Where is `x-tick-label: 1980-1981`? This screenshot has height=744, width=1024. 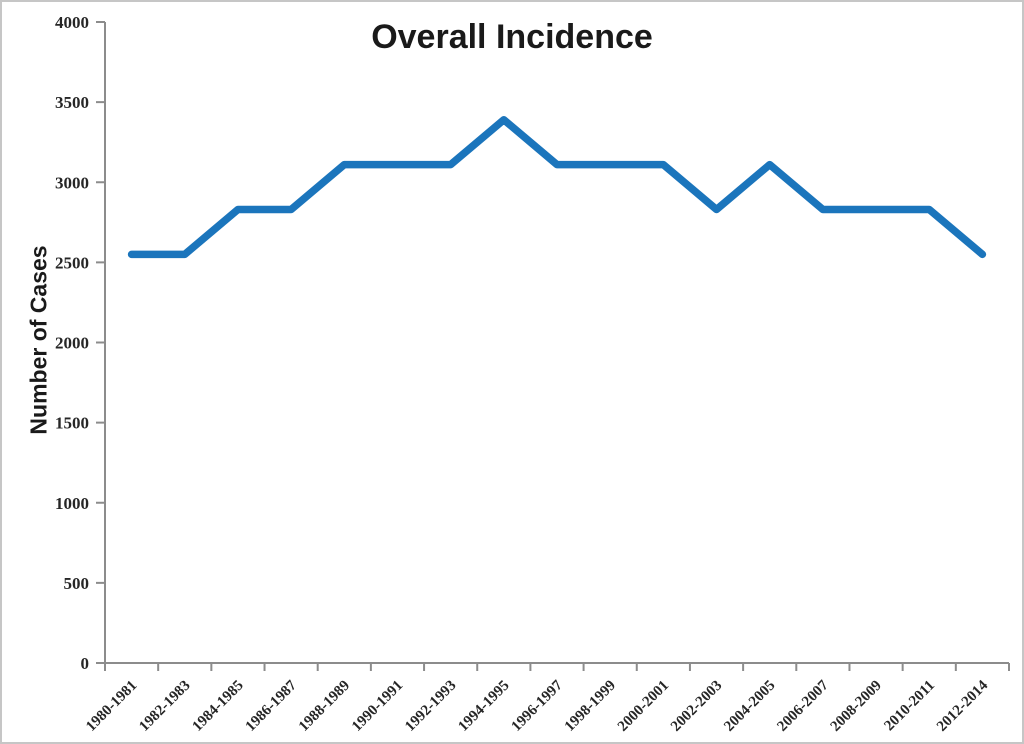
x-tick-label: 1980-1981 is located at coordinates (111, 706).